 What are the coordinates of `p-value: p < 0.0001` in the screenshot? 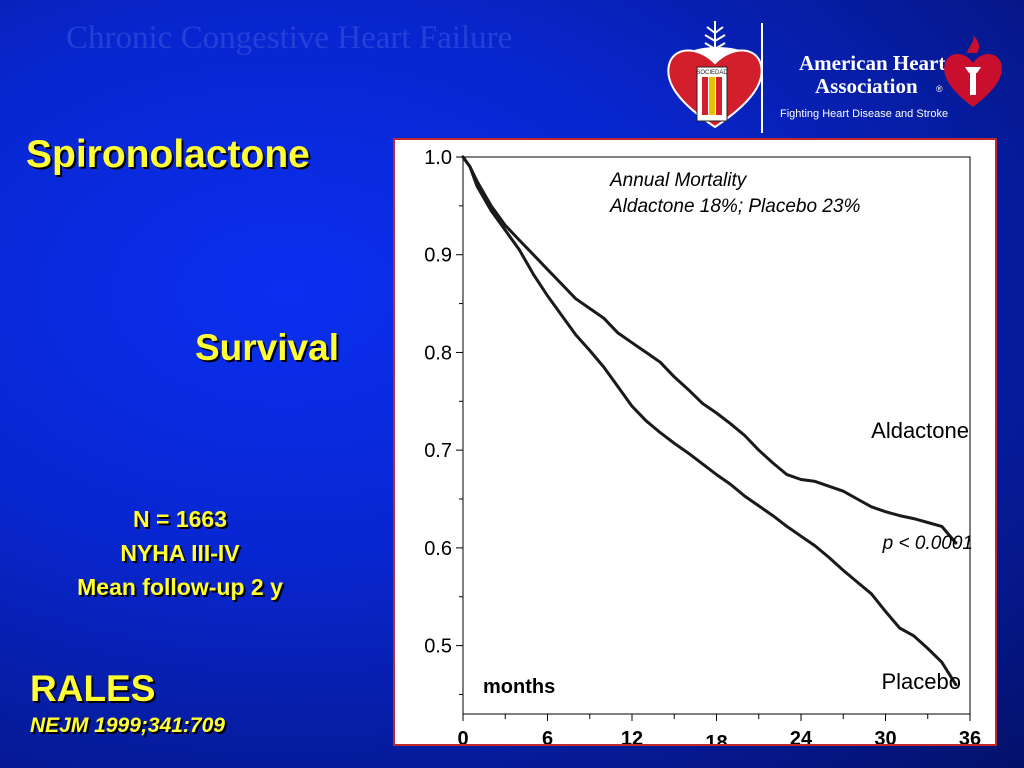 It's located at (927, 543).